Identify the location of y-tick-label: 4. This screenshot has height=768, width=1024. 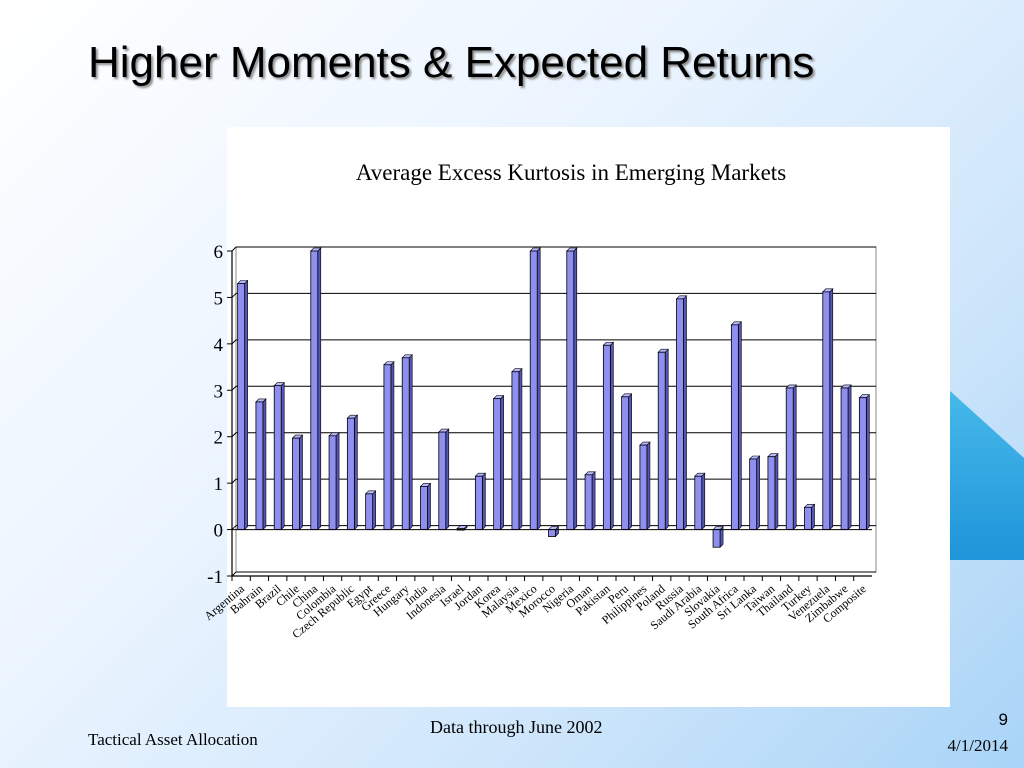
(219, 345).